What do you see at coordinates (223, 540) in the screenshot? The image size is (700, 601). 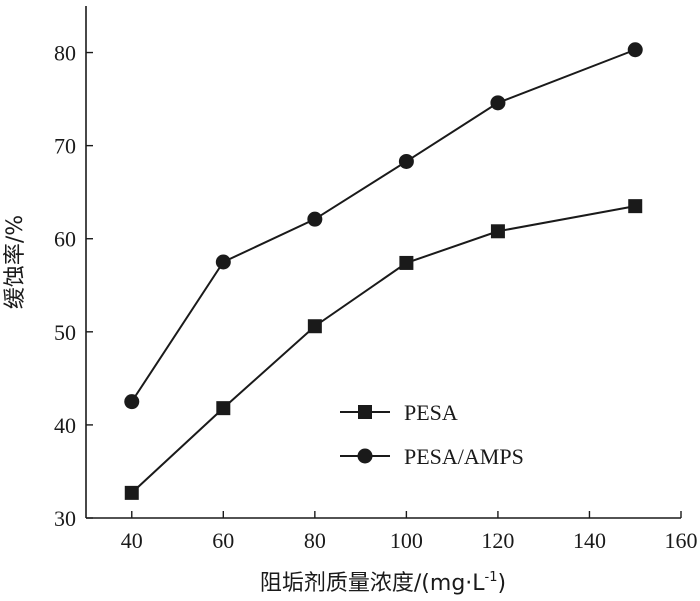 I see `x-tick-label-60: 60` at bounding box center [223, 540].